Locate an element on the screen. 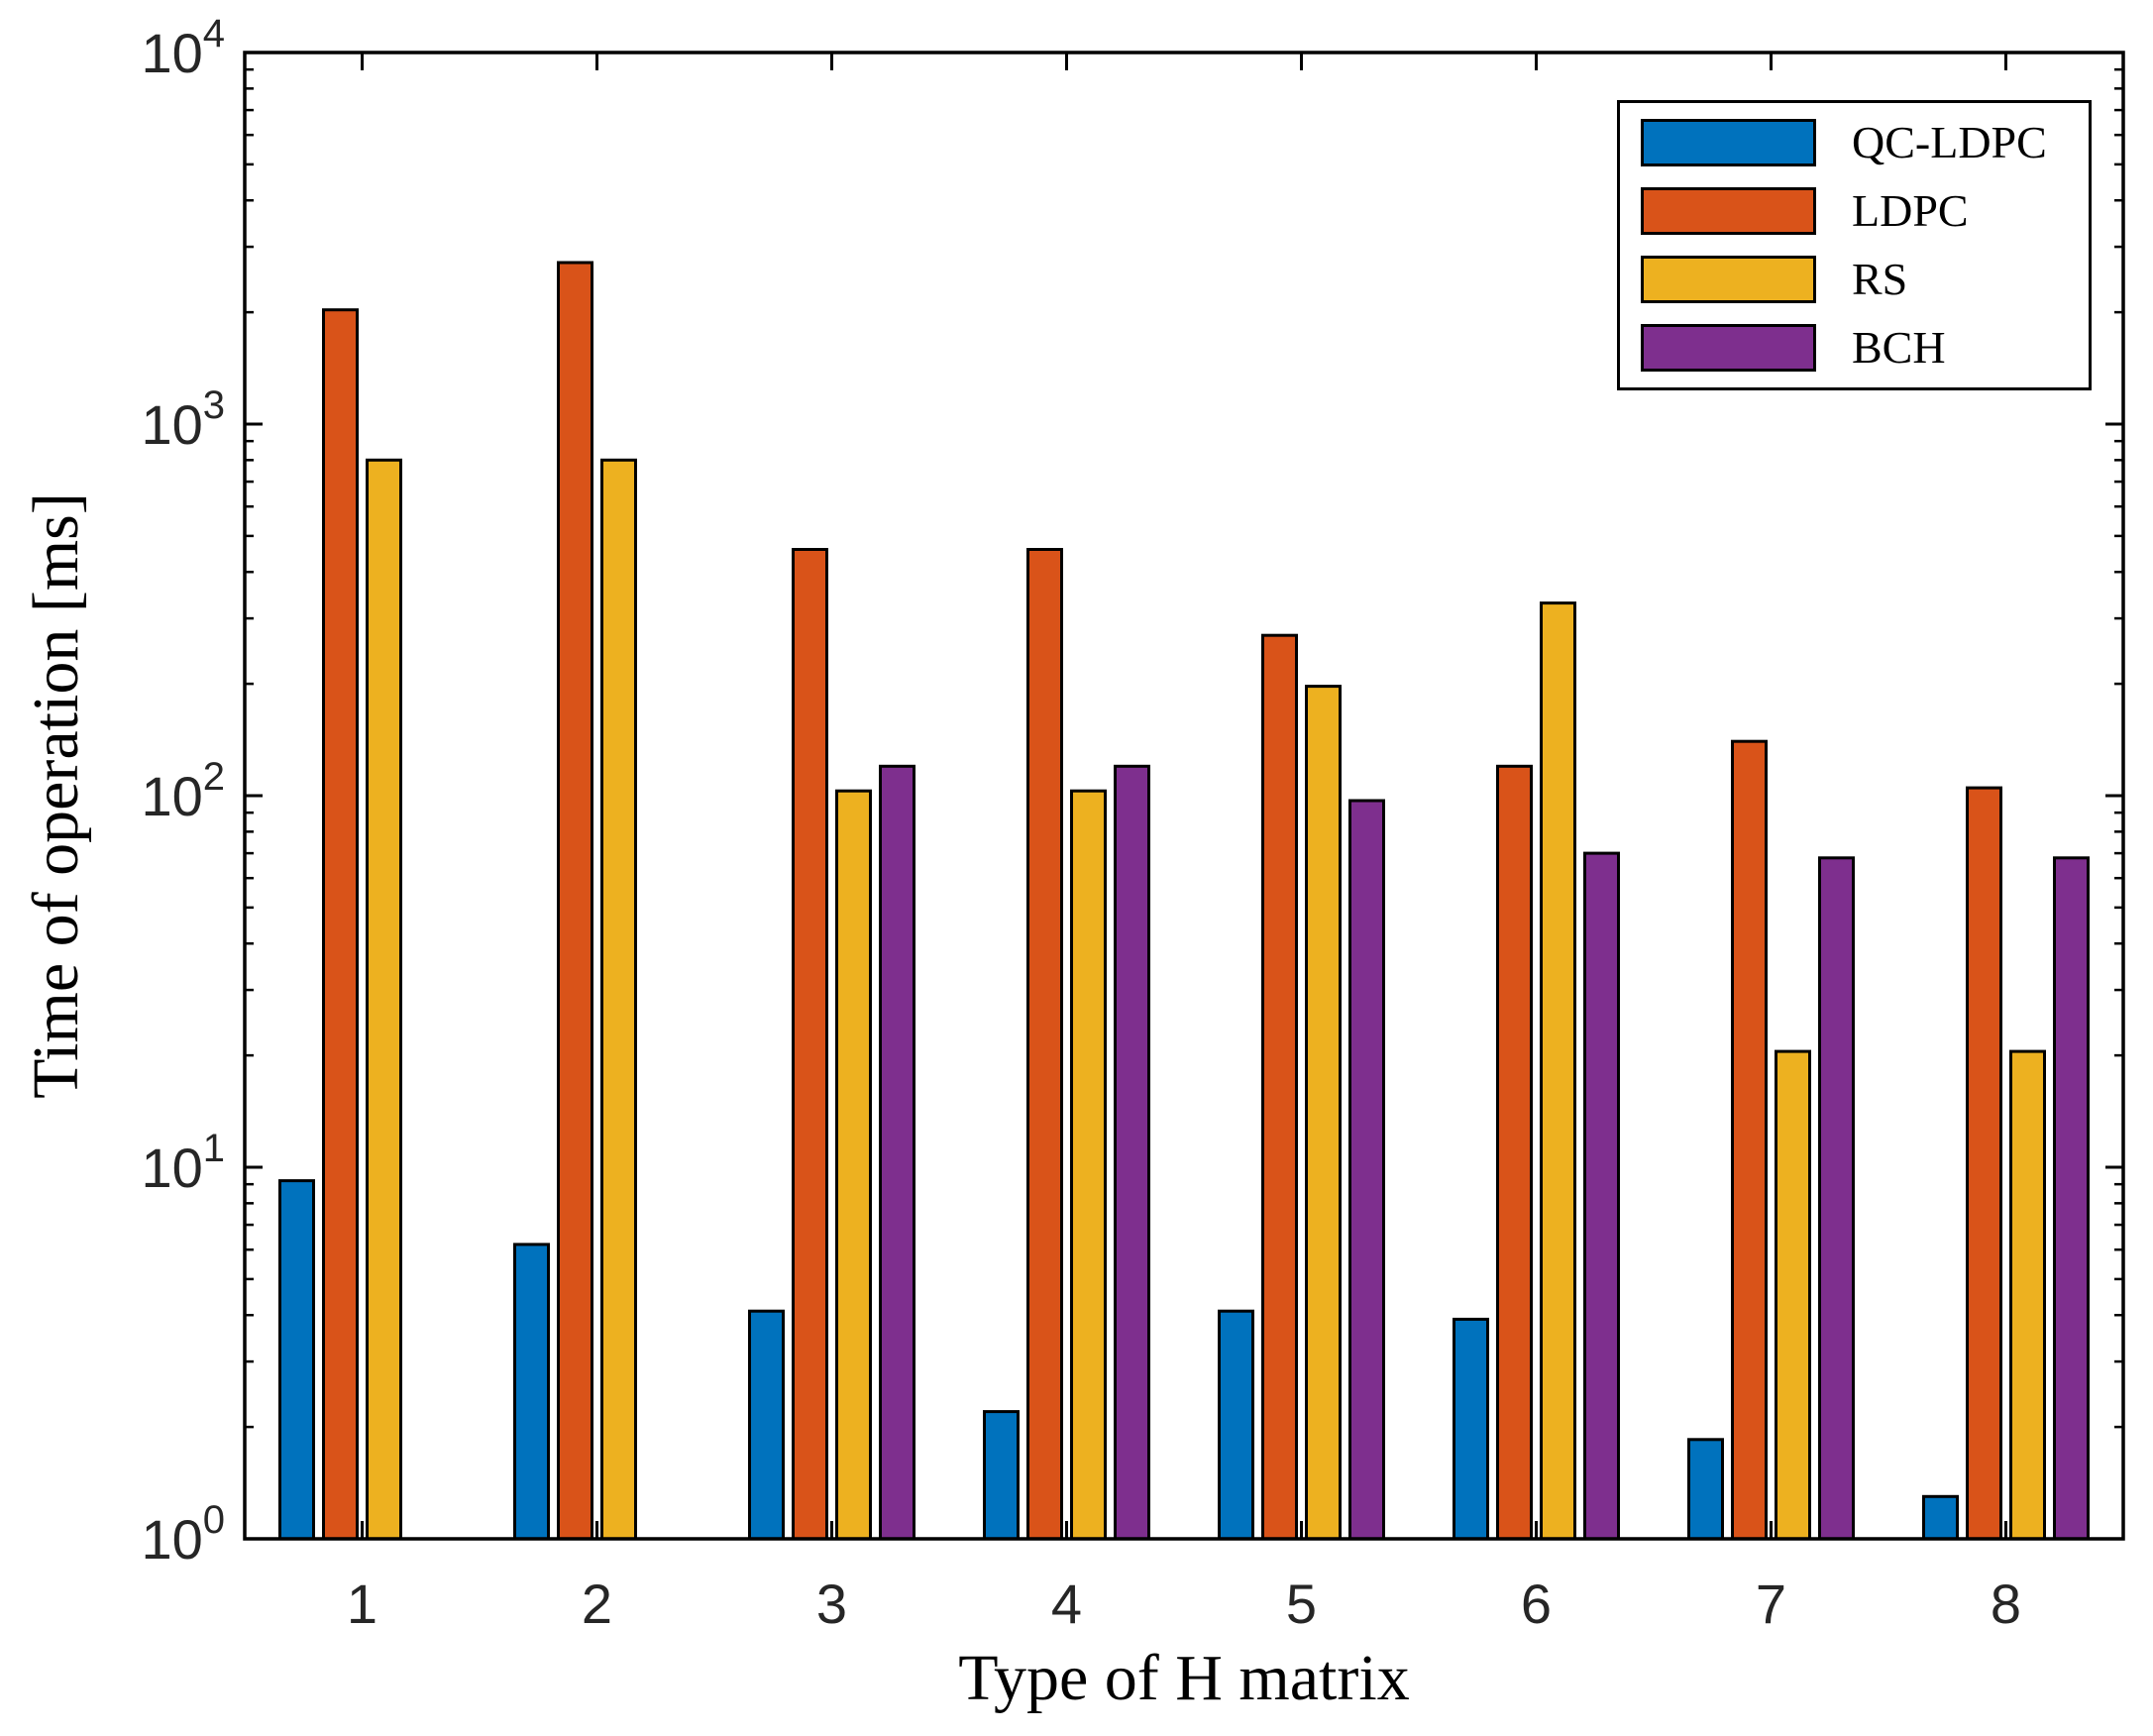  bar-rs-group4 is located at coordinates (1088, 1165).